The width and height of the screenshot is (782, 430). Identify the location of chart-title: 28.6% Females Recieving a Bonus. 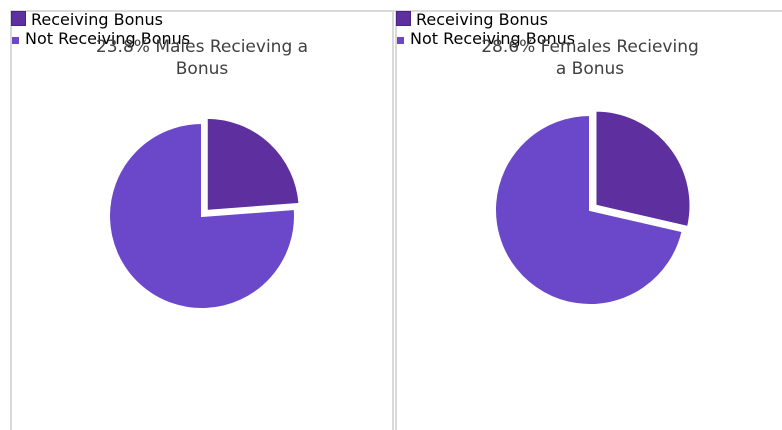
(590, 58).